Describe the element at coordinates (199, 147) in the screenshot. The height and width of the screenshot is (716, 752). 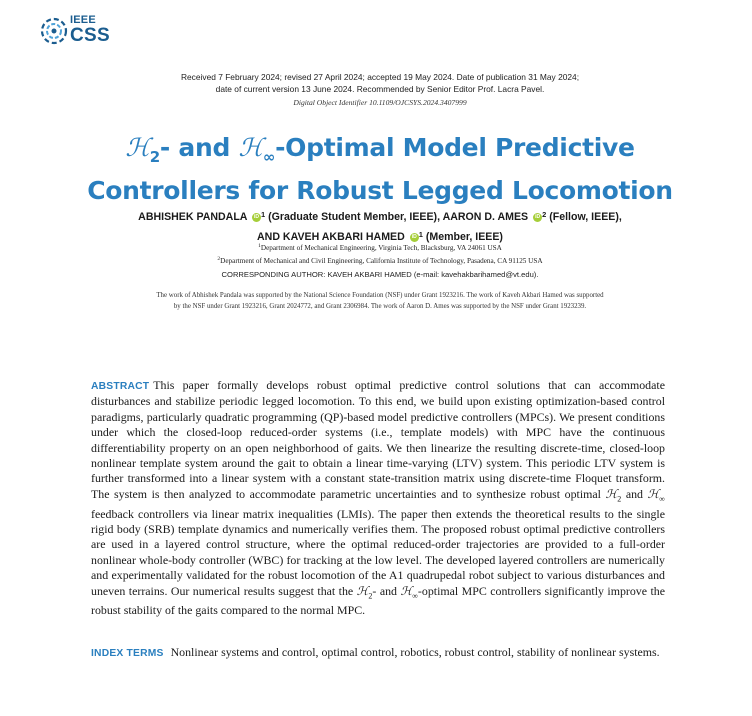
I see `title-mid: - and` at that location.